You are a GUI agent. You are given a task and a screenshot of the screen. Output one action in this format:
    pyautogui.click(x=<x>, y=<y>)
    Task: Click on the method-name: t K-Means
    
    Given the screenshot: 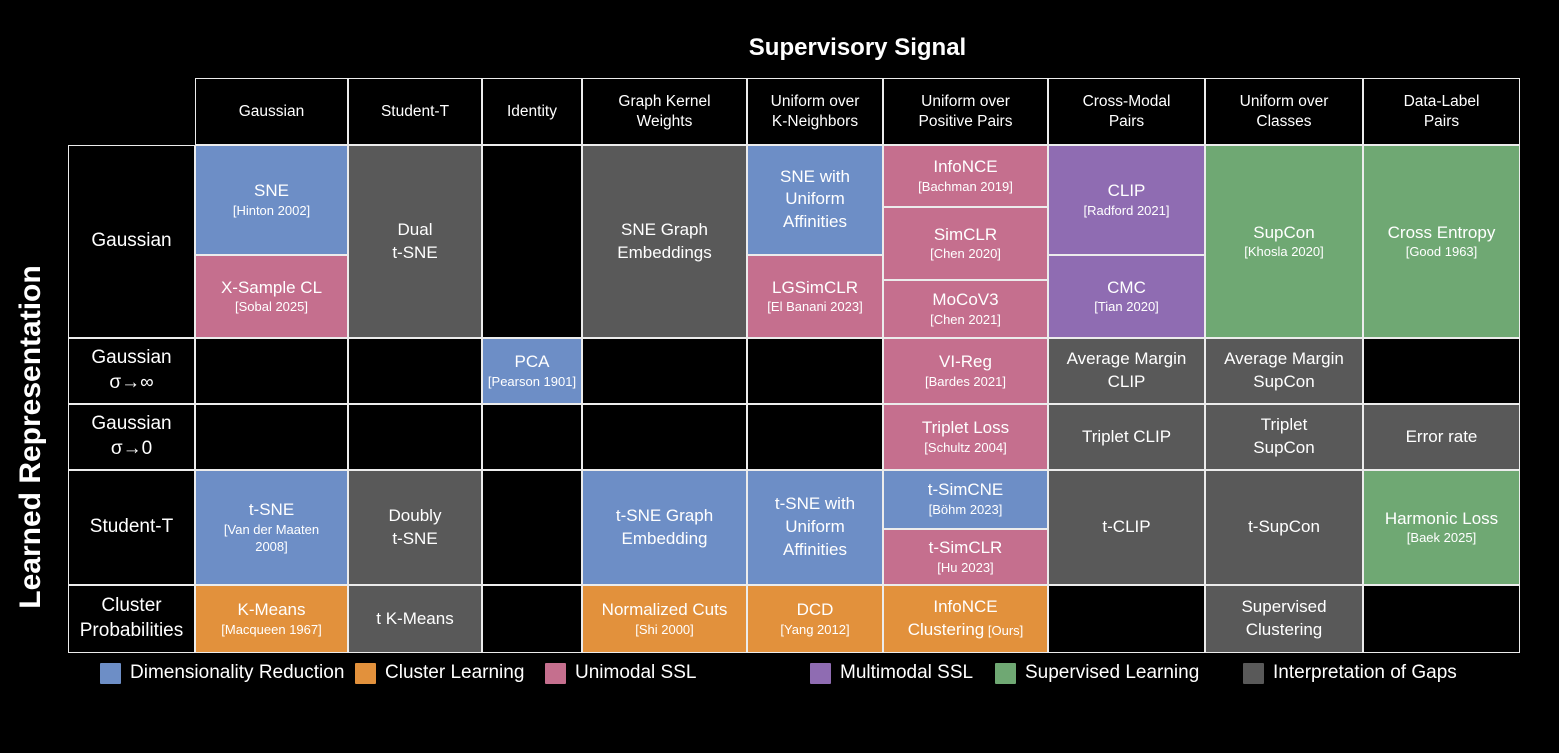 What is the action you would take?
    pyautogui.click(x=415, y=618)
    